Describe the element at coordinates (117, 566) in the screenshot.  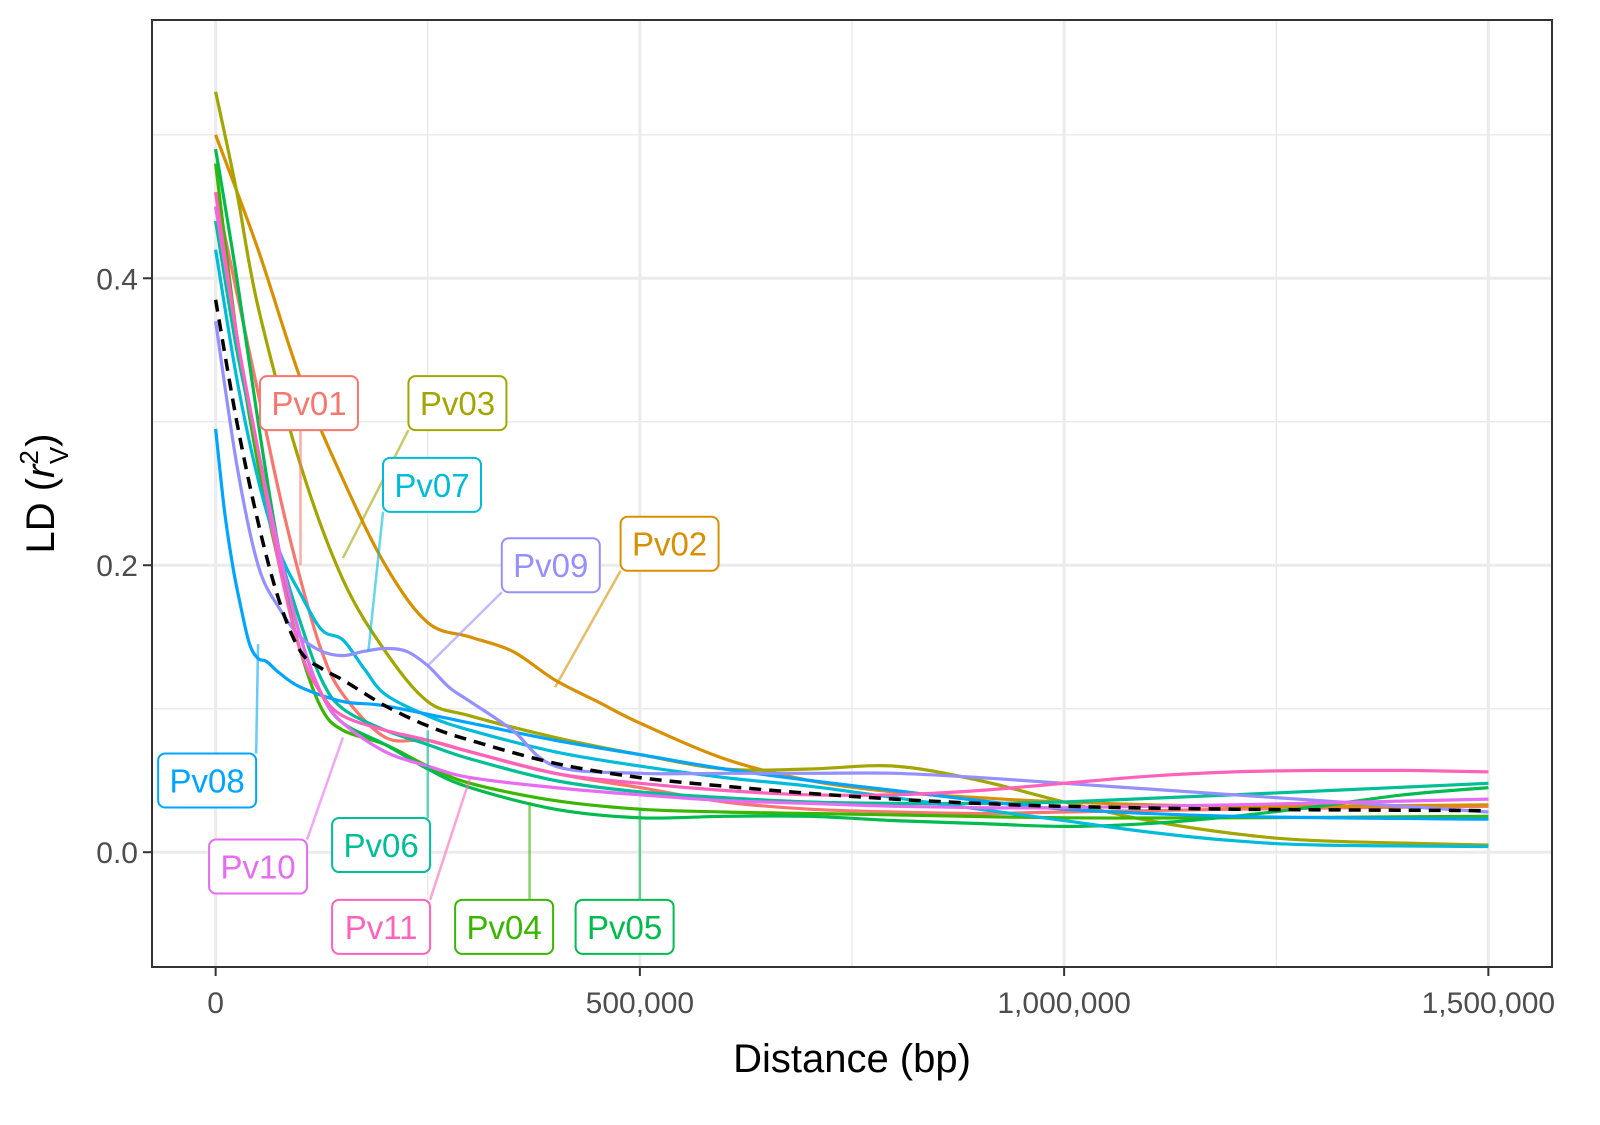
I see `y-tick-label: 0.2` at that location.